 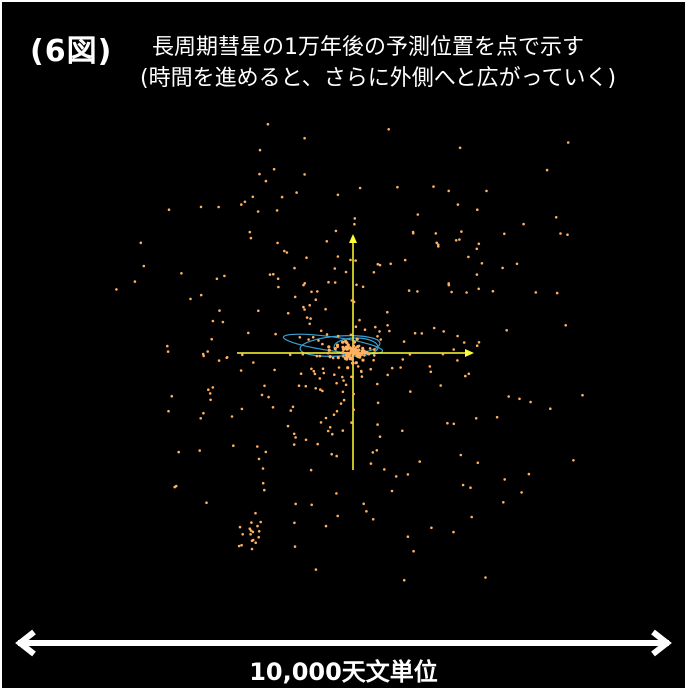 What do you see at coordinates (368, 47) in the screenshot?
I see `figure-title-line1: 長周期彗星の1万年後の予測位置を点で示す` at bounding box center [368, 47].